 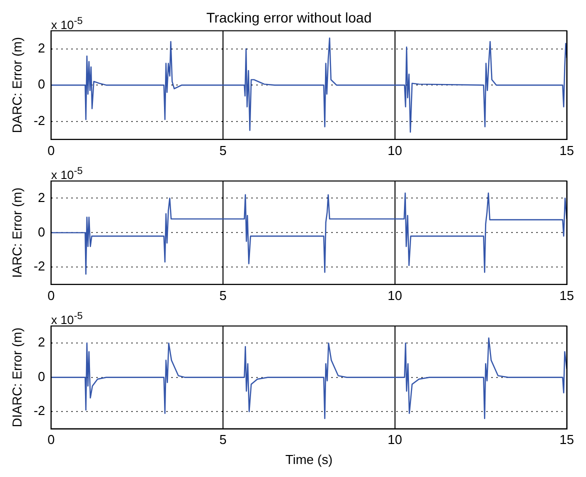 I want to click on y-axis-title: DARC: Error (m), so click(x=16, y=85).